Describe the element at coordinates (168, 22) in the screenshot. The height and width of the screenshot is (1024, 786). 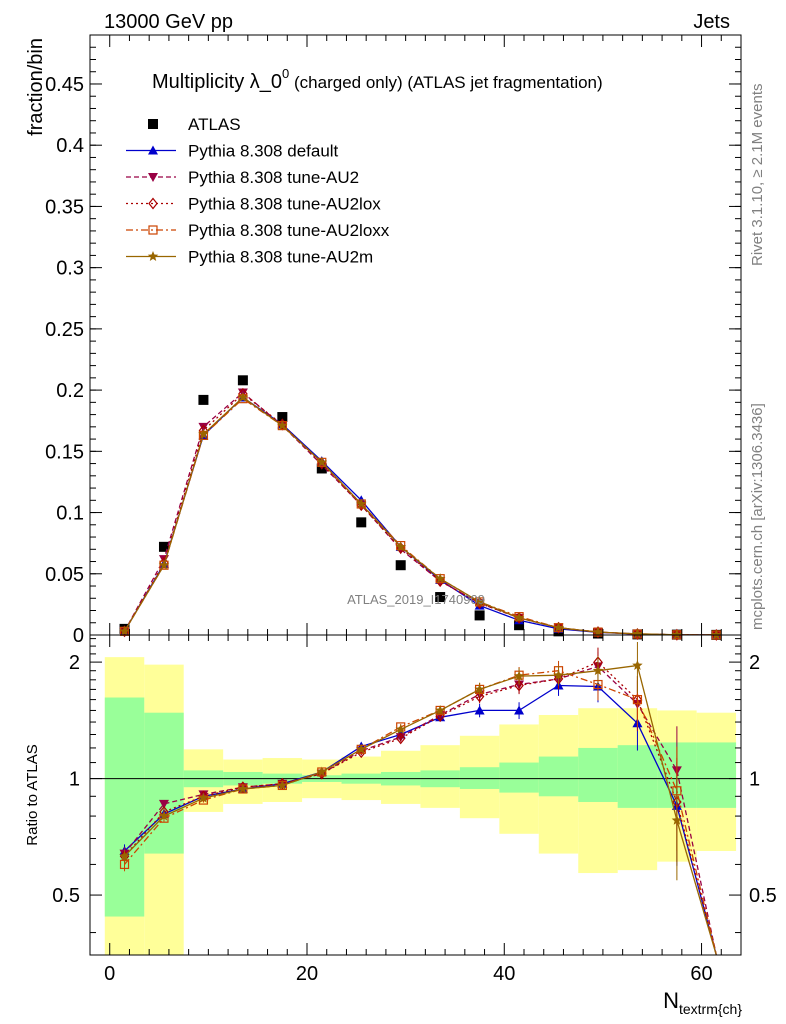
I see `energy-label: 13000 GeV pp` at that location.